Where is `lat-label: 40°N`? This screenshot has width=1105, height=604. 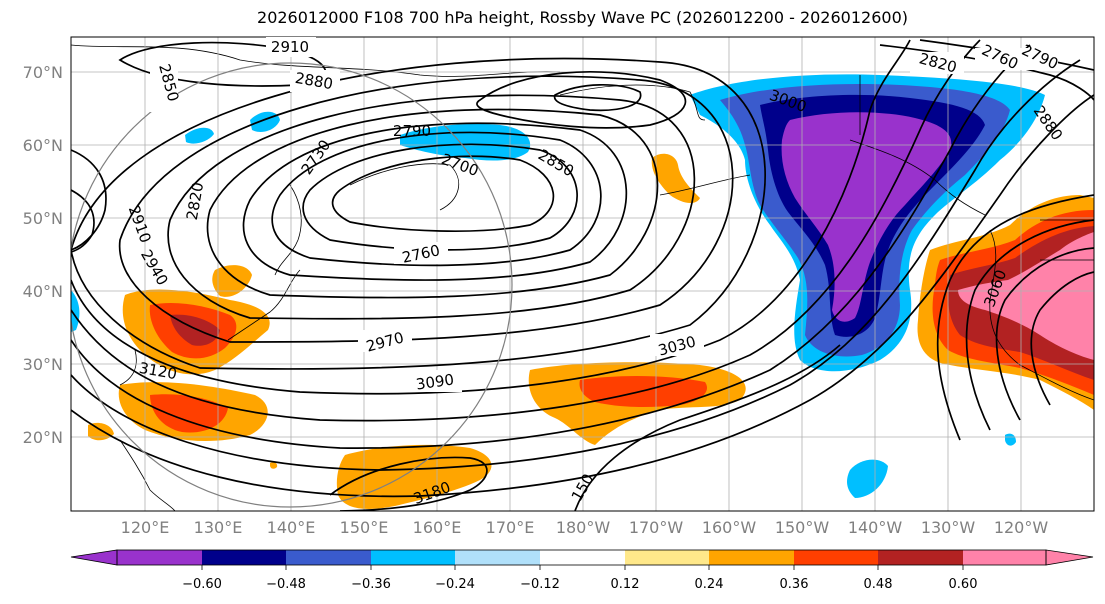 lat-label: 40°N is located at coordinates (43, 291).